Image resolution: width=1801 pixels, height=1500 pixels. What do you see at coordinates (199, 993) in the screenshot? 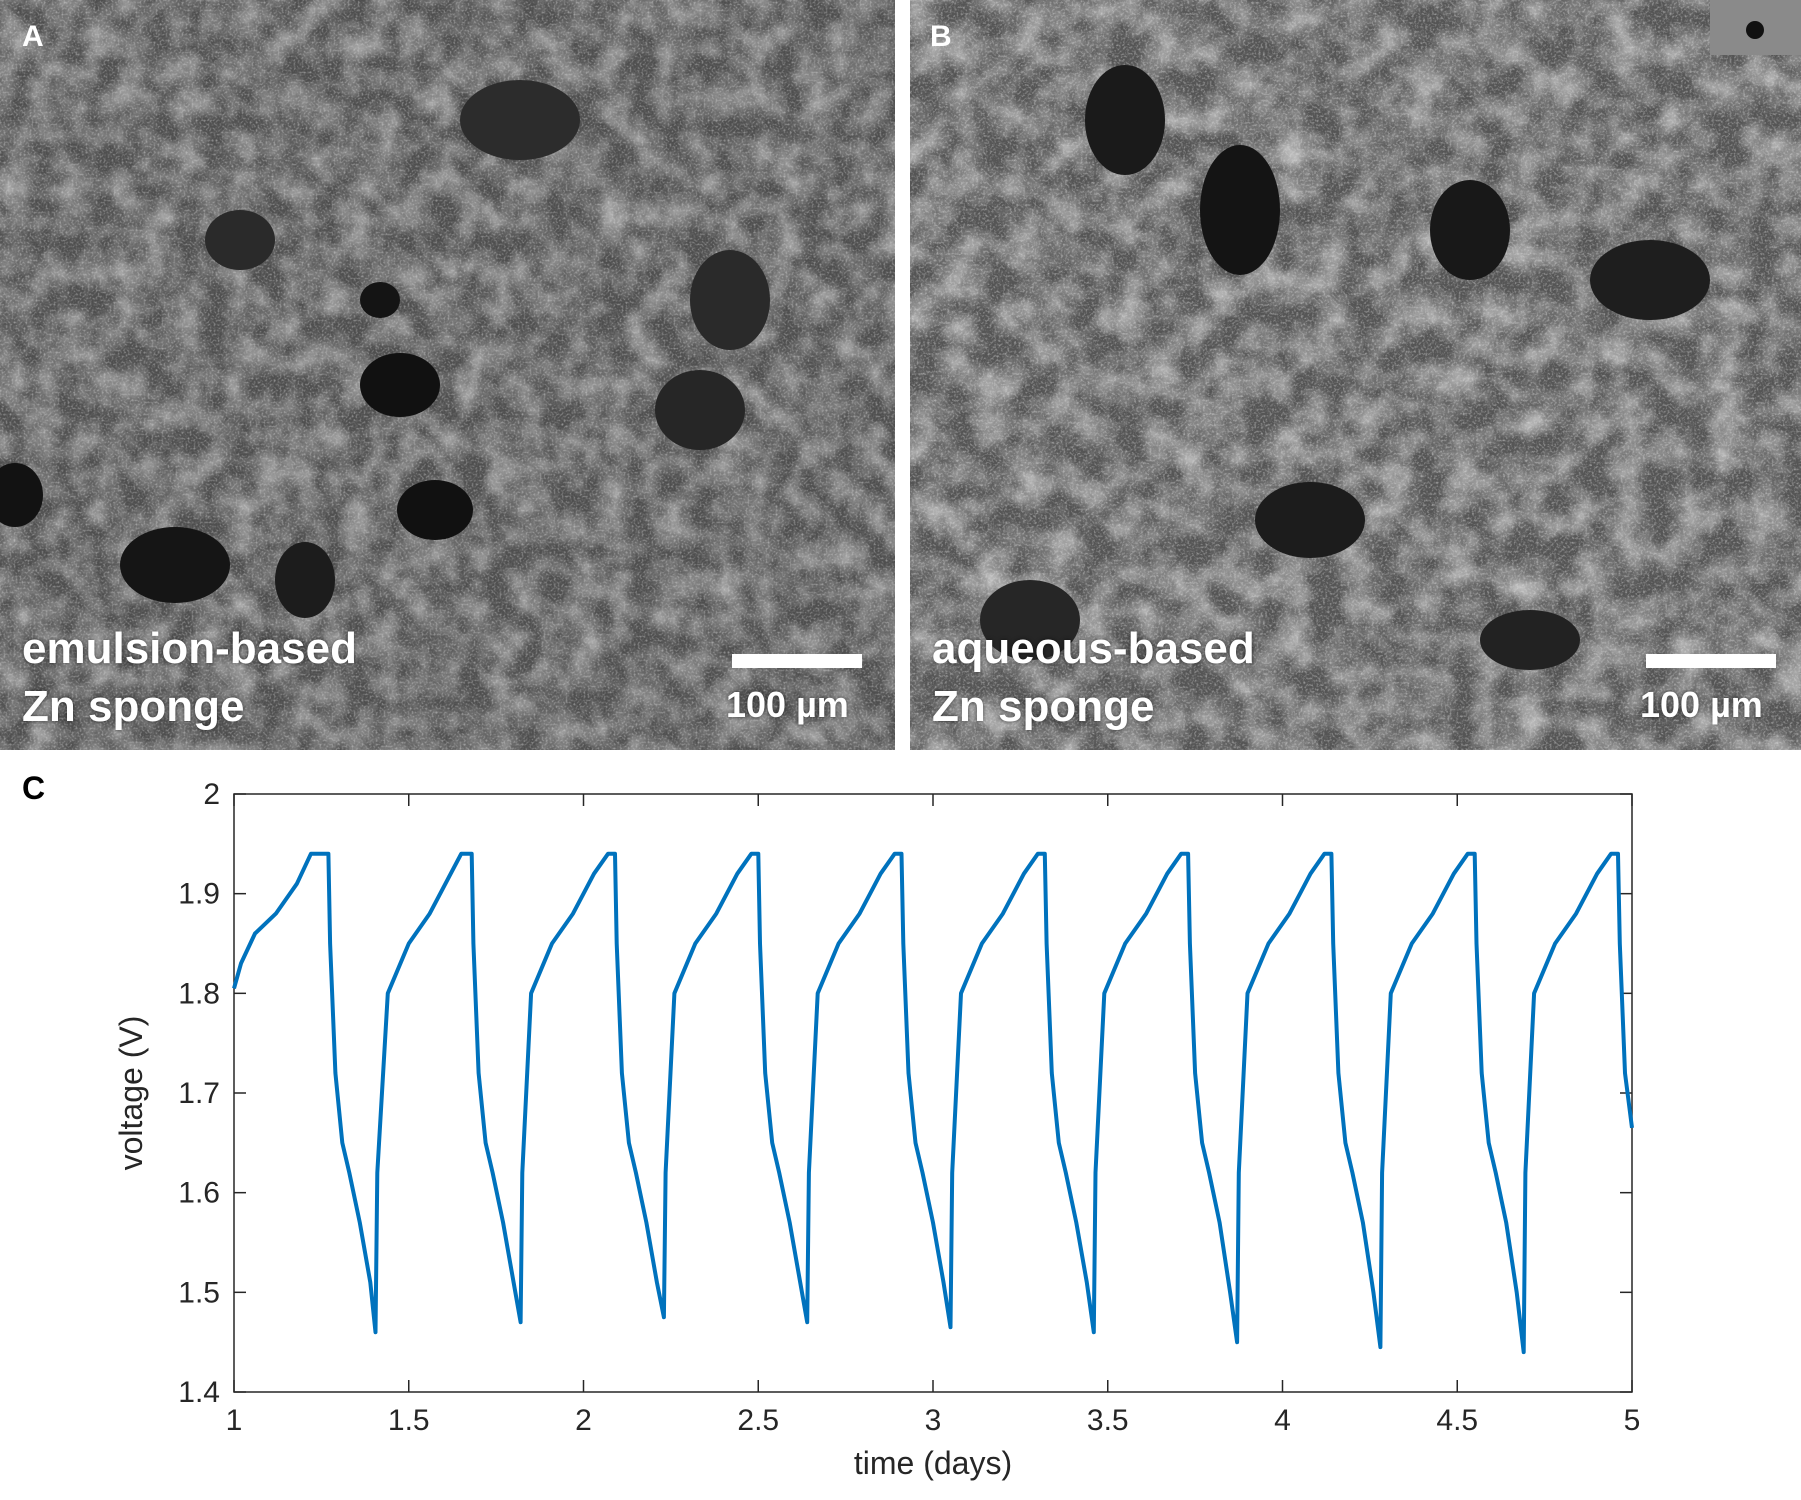
I see `y-tick-label: 1.8` at bounding box center [199, 993].